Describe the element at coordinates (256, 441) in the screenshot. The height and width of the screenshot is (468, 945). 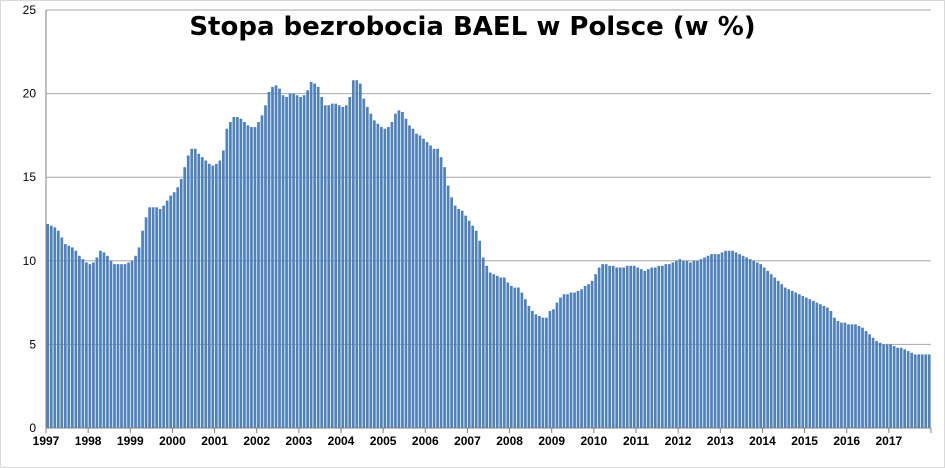
I see `x-tick-label: 2002` at that location.